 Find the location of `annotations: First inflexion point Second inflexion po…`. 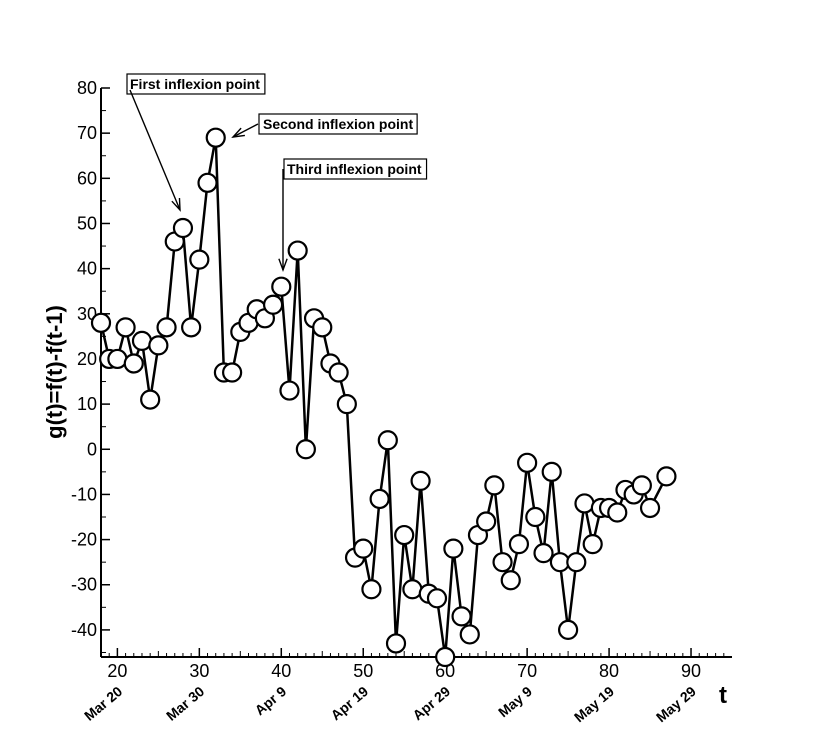

annotations: First inflexion point Second inflexion po… is located at coordinates (277, 173).